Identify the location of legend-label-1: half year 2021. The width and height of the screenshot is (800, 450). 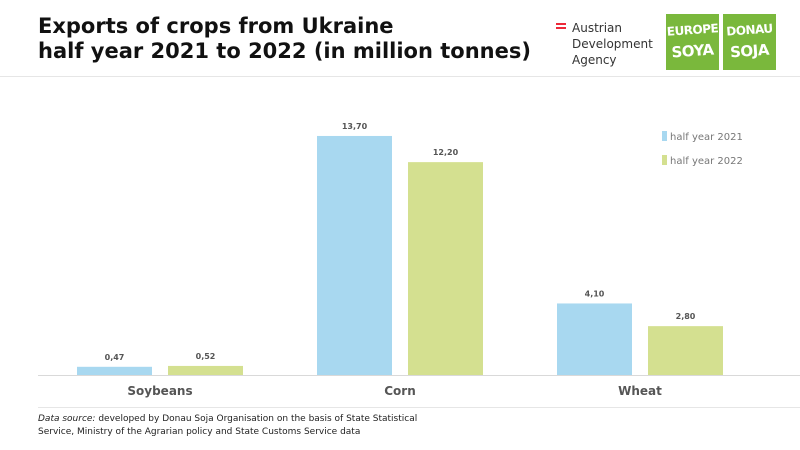
(706, 137).